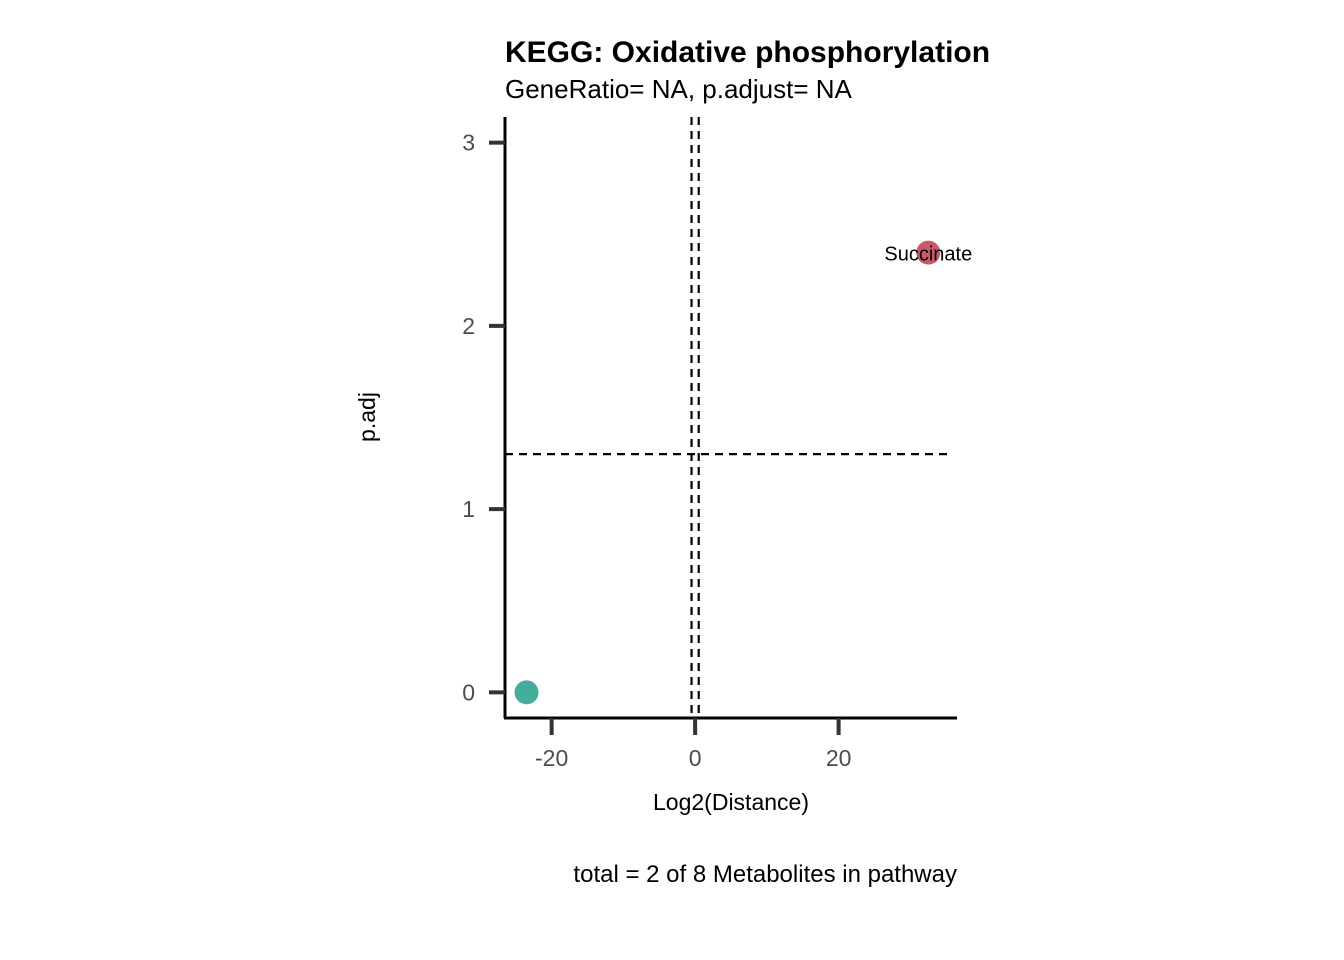 The width and height of the screenshot is (1344, 960). What do you see at coordinates (468, 143) in the screenshot?
I see `y-tick-label: 3` at bounding box center [468, 143].